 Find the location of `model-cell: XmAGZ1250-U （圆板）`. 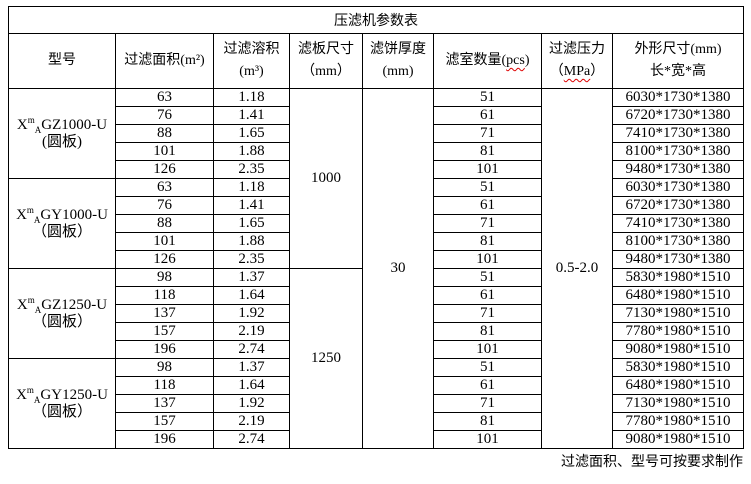

model-cell: XmAGZ1250-U （圆板） is located at coordinates (62, 313).